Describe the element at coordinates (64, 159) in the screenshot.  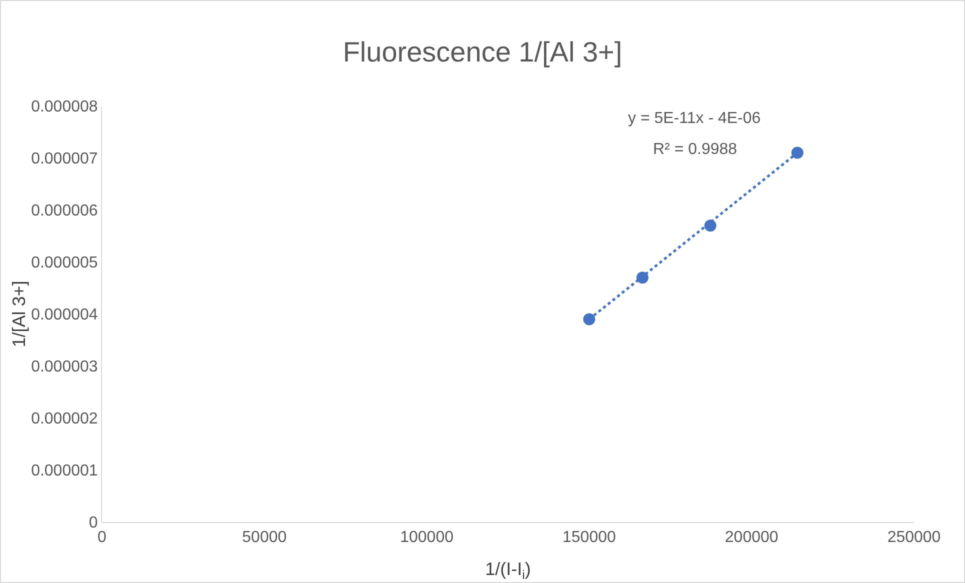
I see `y-tick-label: 0.000007` at that location.